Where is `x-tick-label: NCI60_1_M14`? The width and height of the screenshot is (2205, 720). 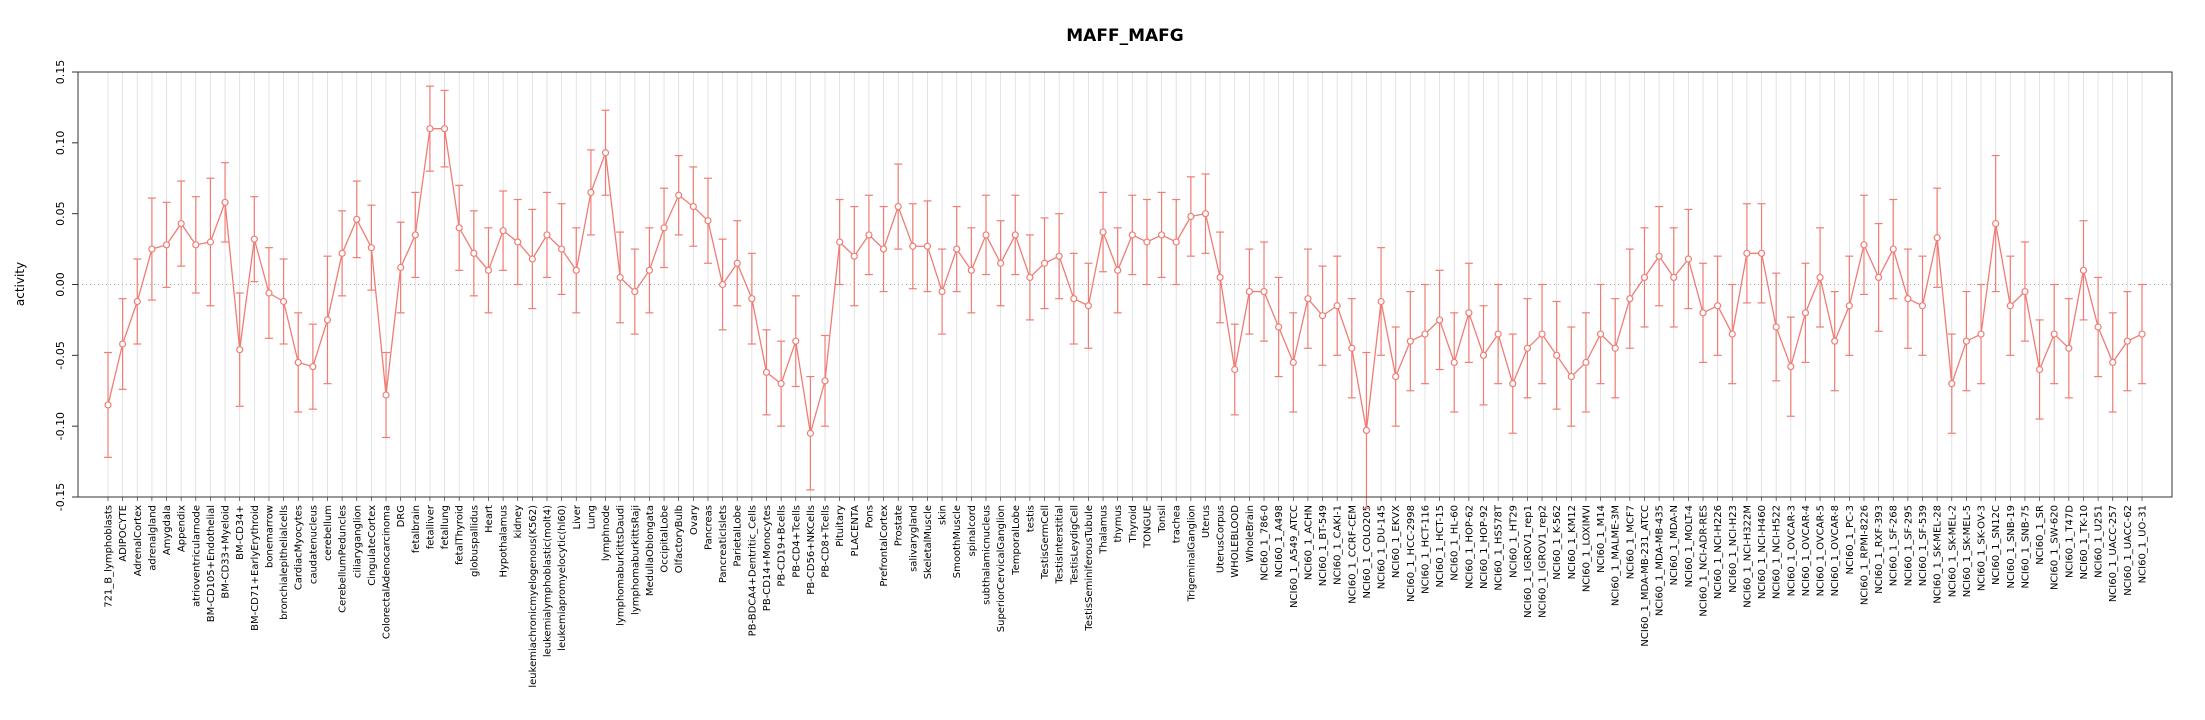
x-tick-label: NCI60_1_M14 is located at coordinates (1601, 539).